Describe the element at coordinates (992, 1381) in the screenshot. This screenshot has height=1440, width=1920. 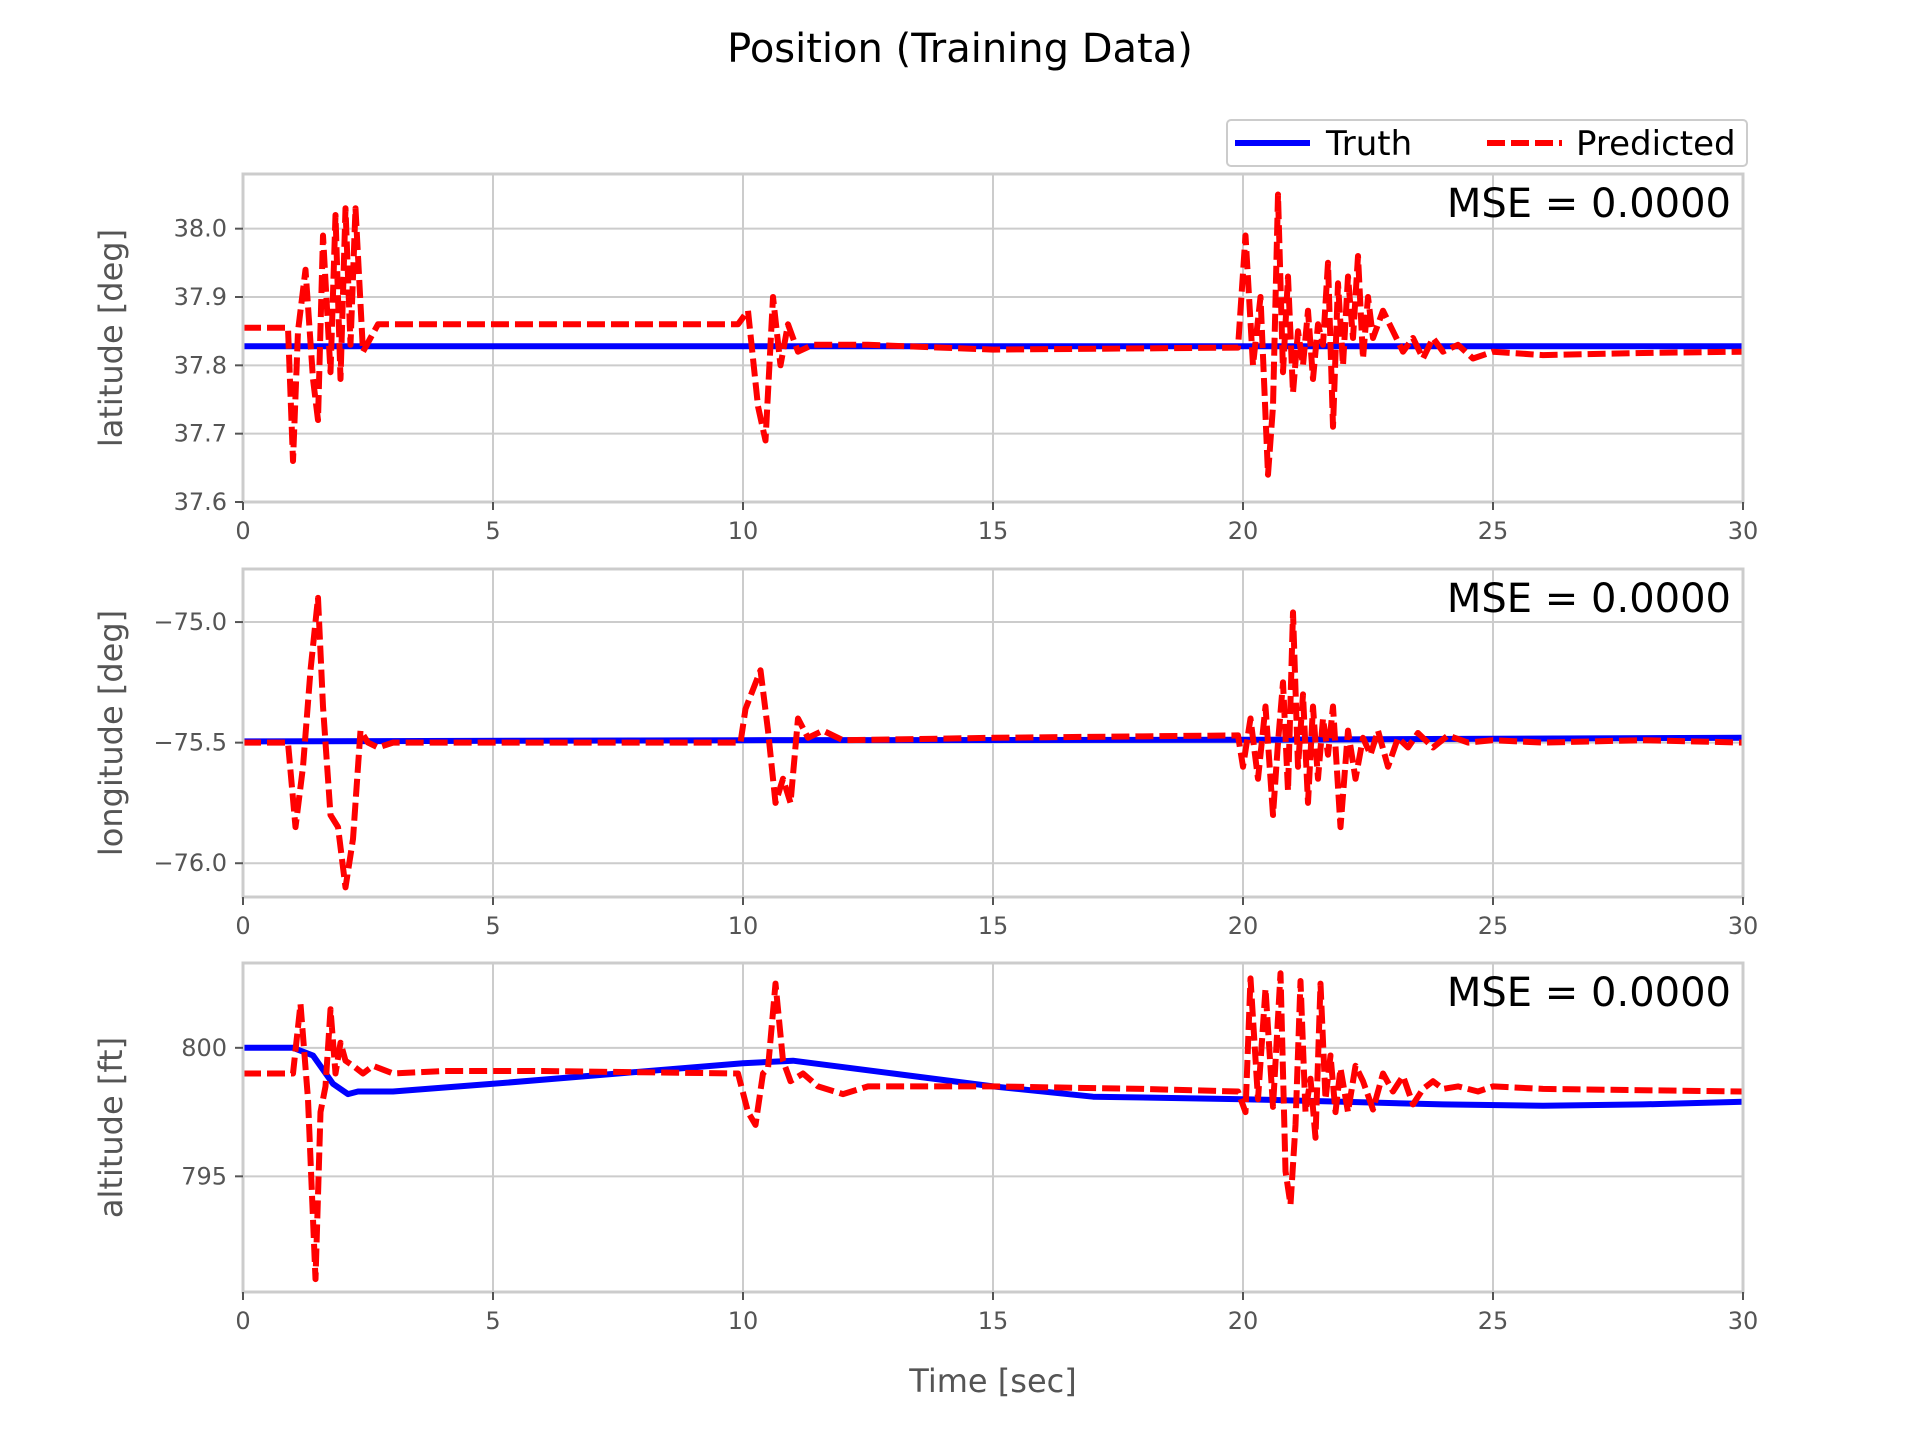
I see `x-axis-label: Time [sec]` at that location.